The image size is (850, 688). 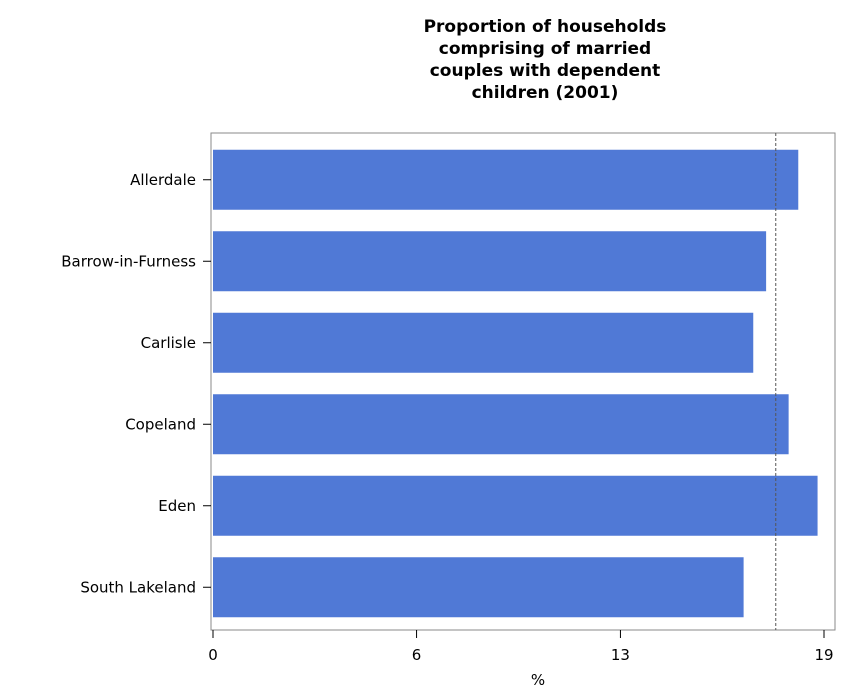 What do you see at coordinates (545, 27) in the screenshot?
I see `chart-title-line-1: Proportion of households` at bounding box center [545, 27].